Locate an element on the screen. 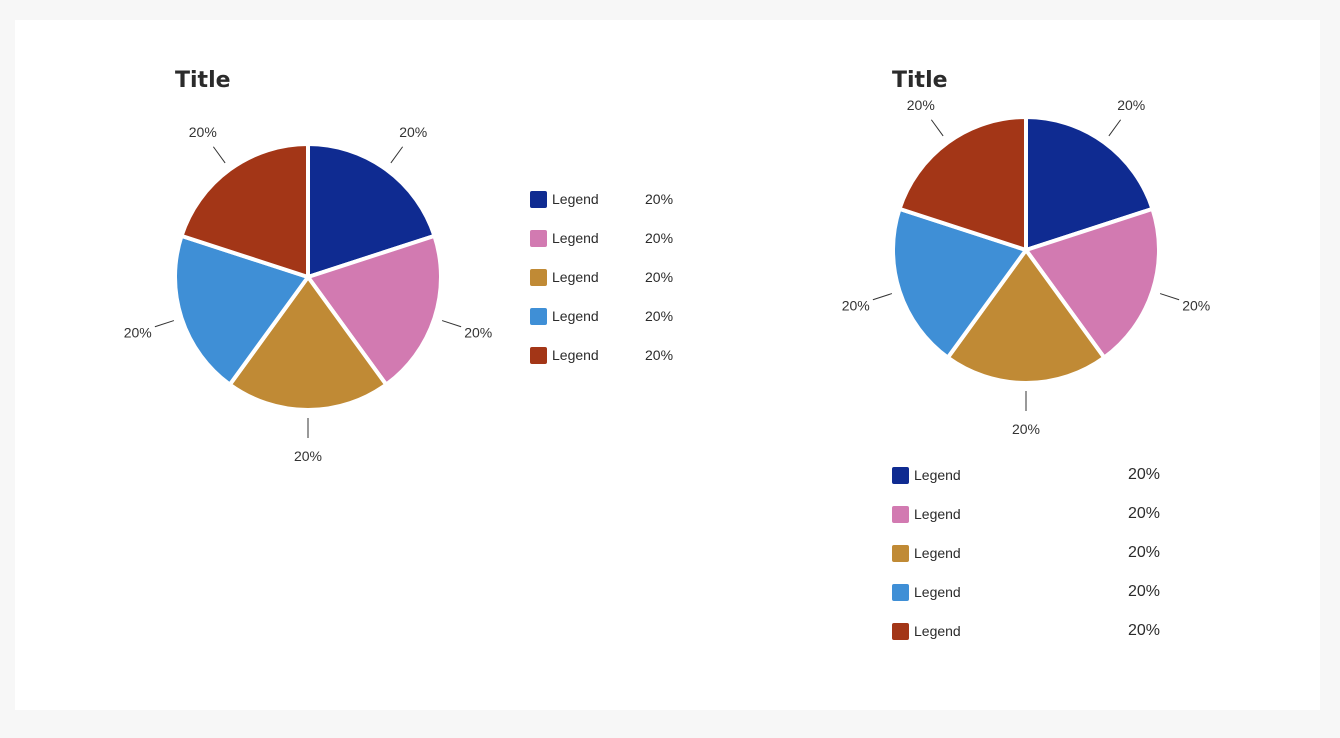  pie-chart-left: 20% 20% 20% 20% 20% is located at coordinates (308, 294).